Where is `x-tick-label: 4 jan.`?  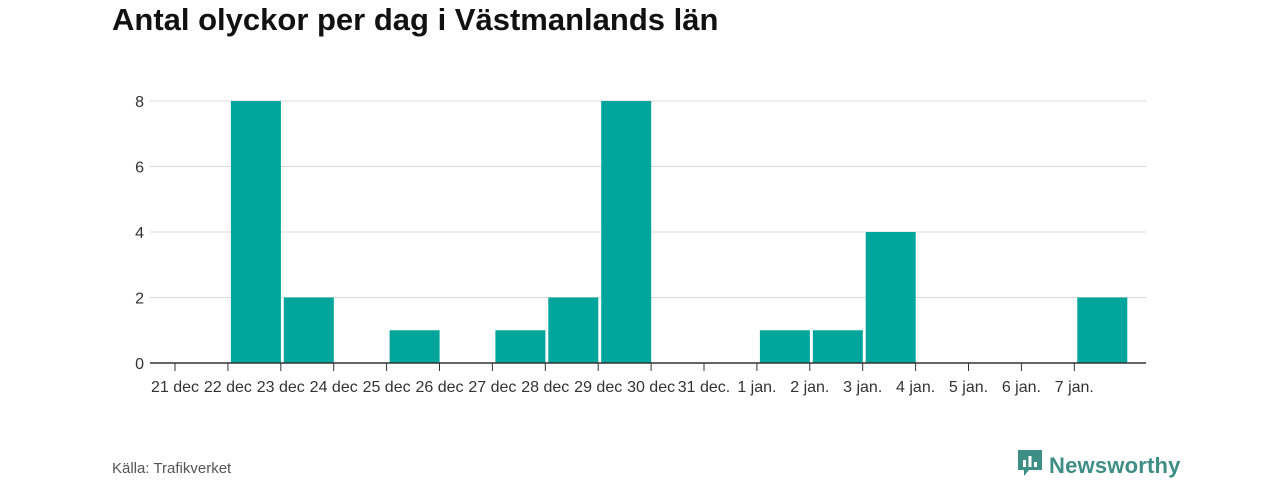
x-tick-label: 4 jan. is located at coordinates (915, 387).